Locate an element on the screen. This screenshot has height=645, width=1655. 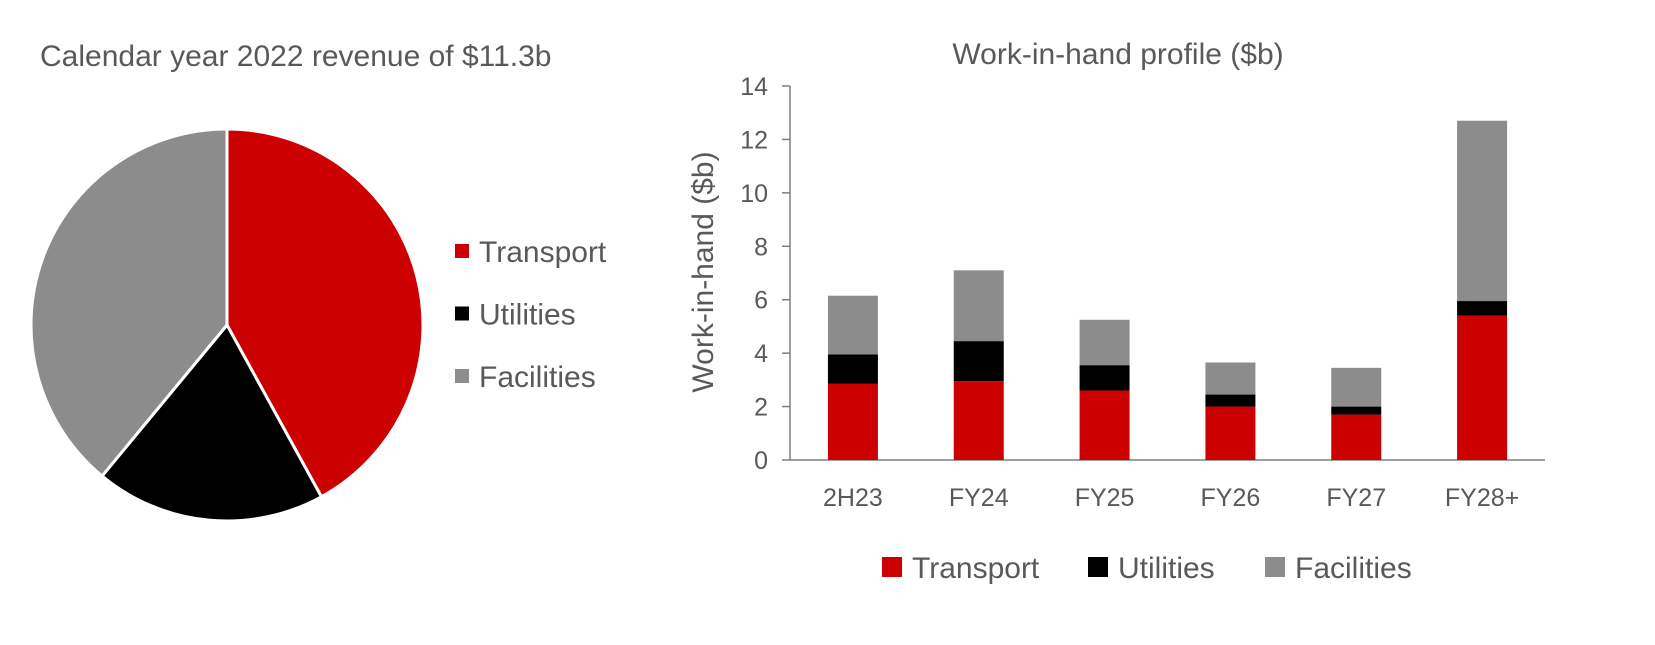
pie-legend-label: Transport is located at coordinates (543, 252).